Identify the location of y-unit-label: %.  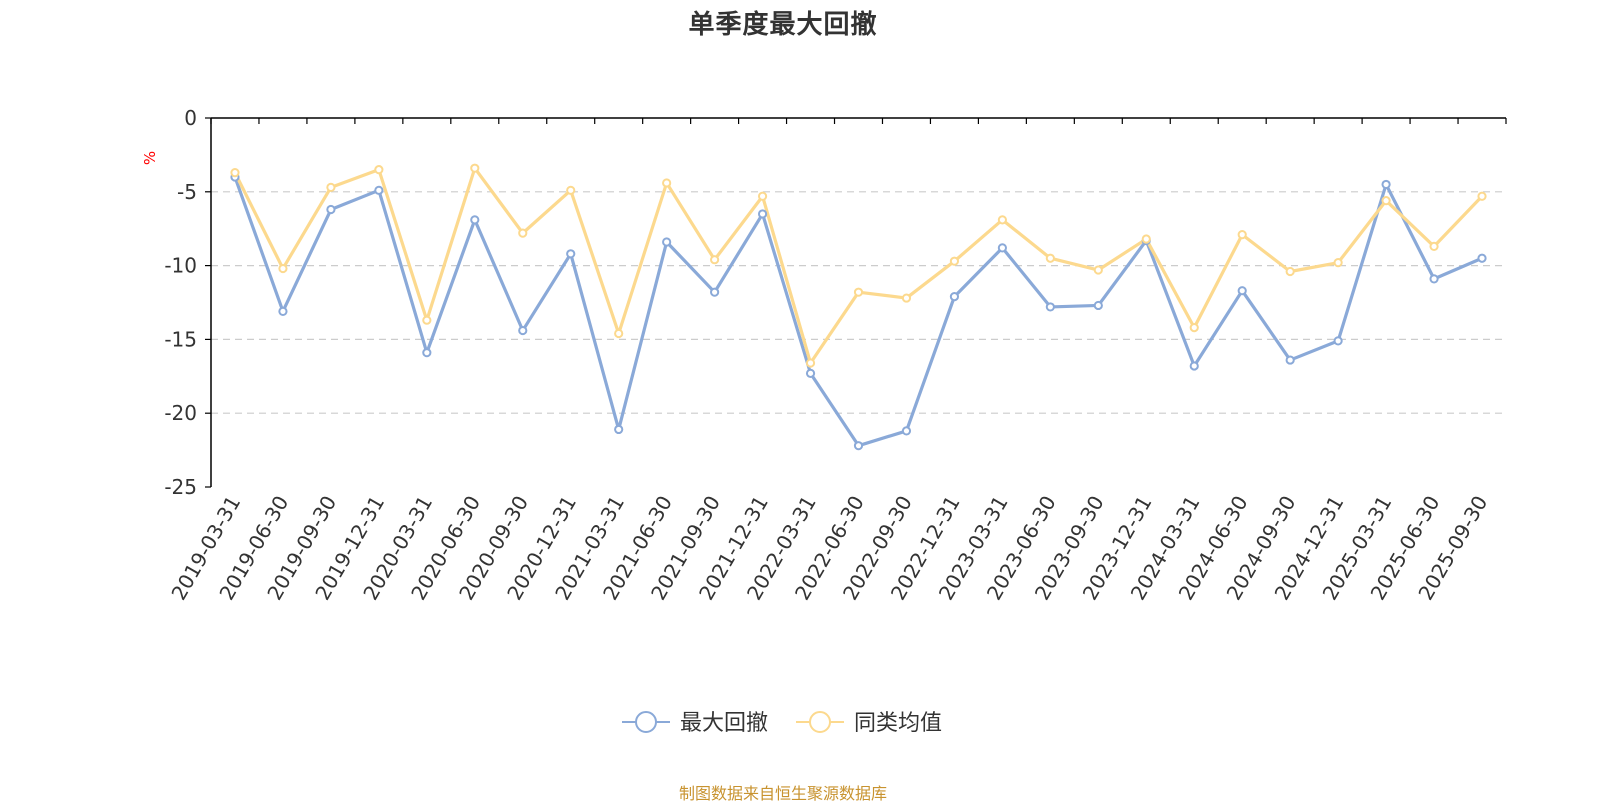
(150, 158).